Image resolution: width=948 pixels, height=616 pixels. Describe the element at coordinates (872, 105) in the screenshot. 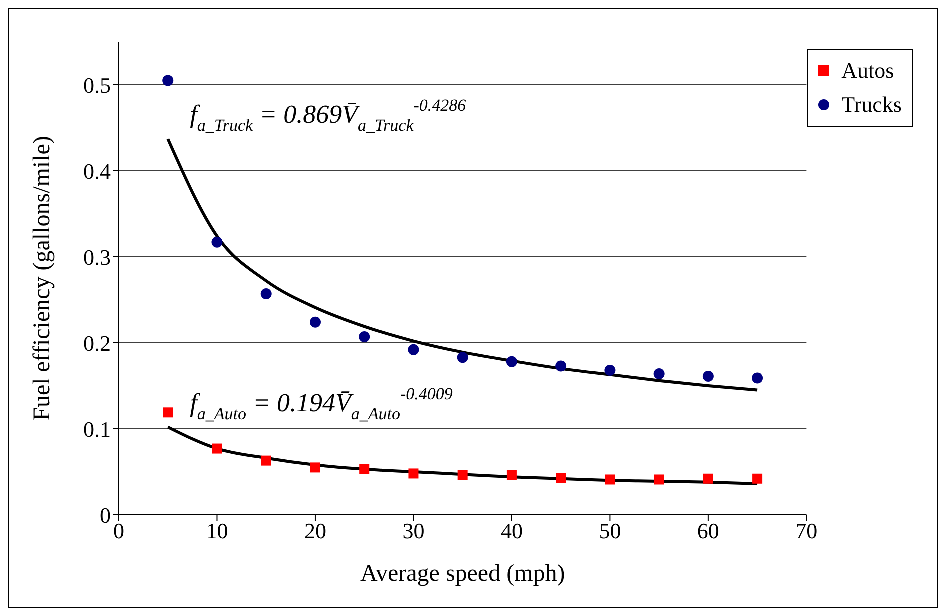

I see `legend-label: Trucks` at that location.